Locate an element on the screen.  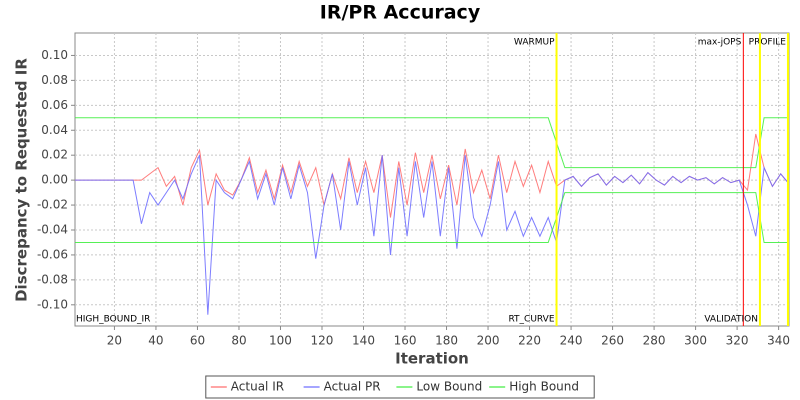
x-tick-label: 340 is located at coordinates (778, 341).